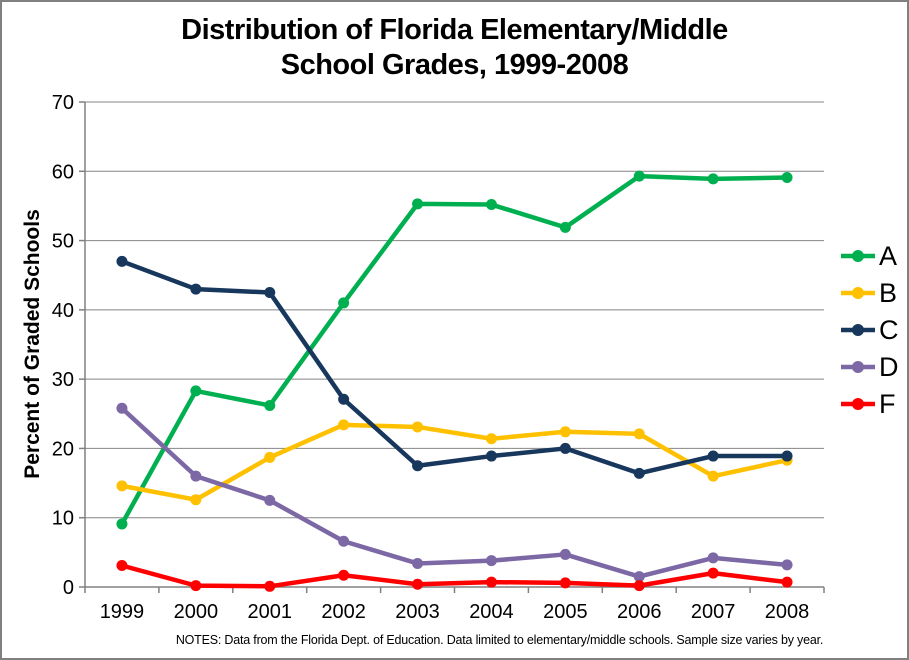 Image resolution: width=909 pixels, height=660 pixels. What do you see at coordinates (787, 178) in the screenshot?
I see `data-point-A-2008` at bounding box center [787, 178].